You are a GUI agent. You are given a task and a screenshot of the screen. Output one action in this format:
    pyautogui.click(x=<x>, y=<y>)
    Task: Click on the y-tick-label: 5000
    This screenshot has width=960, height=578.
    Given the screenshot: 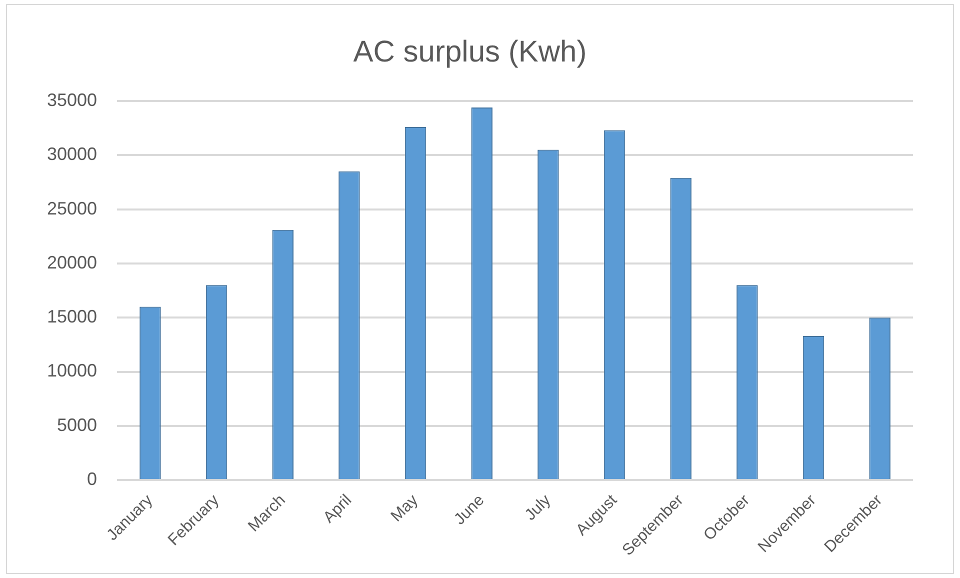 What is the action you would take?
    pyautogui.click(x=77, y=424)
    